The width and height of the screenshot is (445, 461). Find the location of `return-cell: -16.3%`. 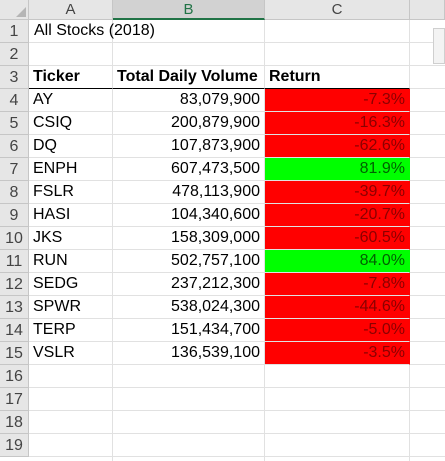

return-cell: -16.3% is located at coordinates (337, 123).